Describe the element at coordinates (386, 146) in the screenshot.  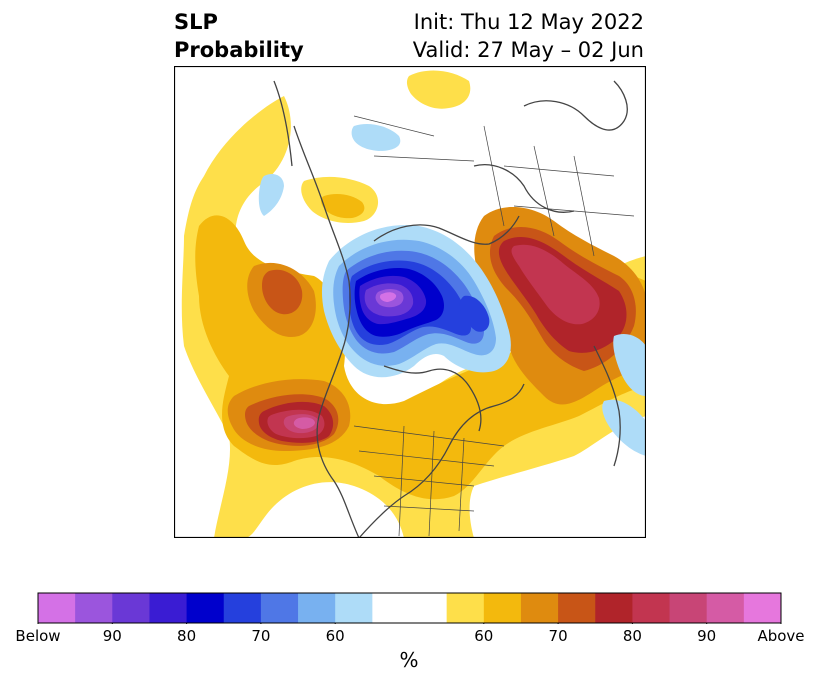
I see `above-normal-region-north` at that location.